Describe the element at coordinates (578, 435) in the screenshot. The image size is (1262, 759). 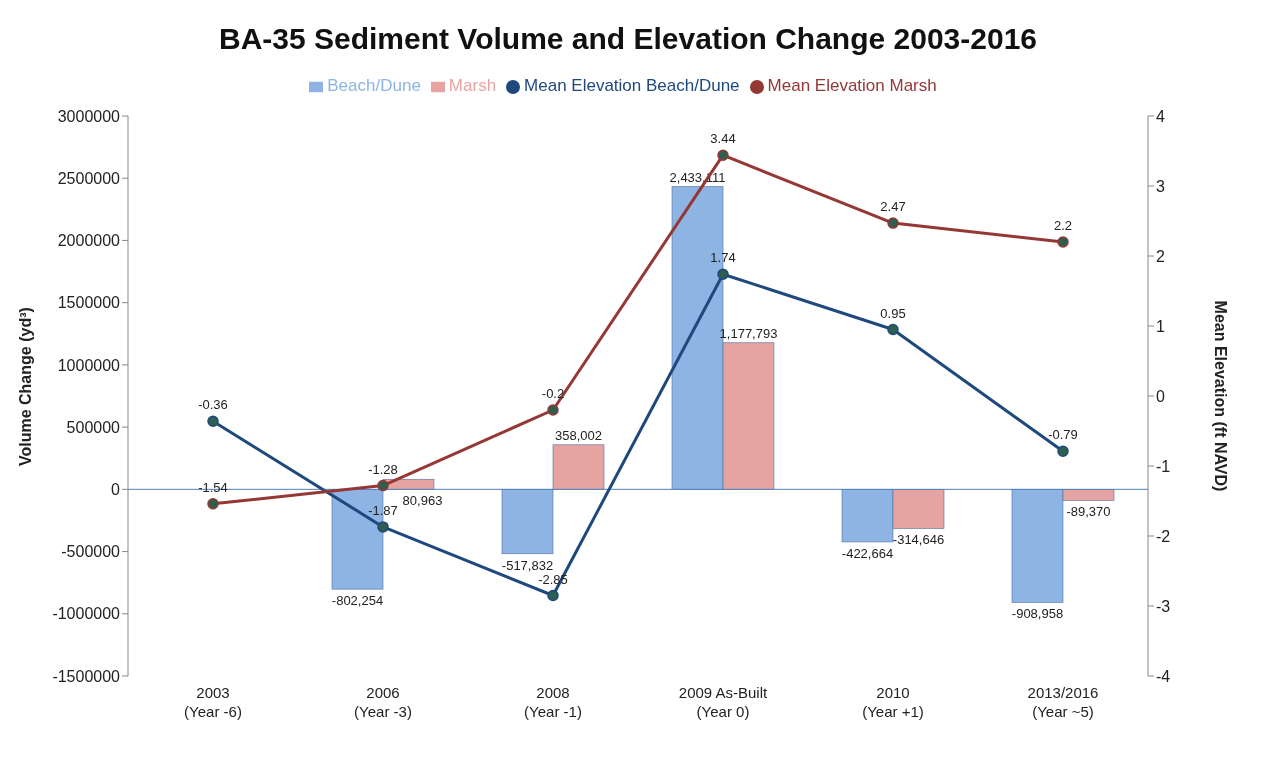
I see `data-label: 358,002` at that location.